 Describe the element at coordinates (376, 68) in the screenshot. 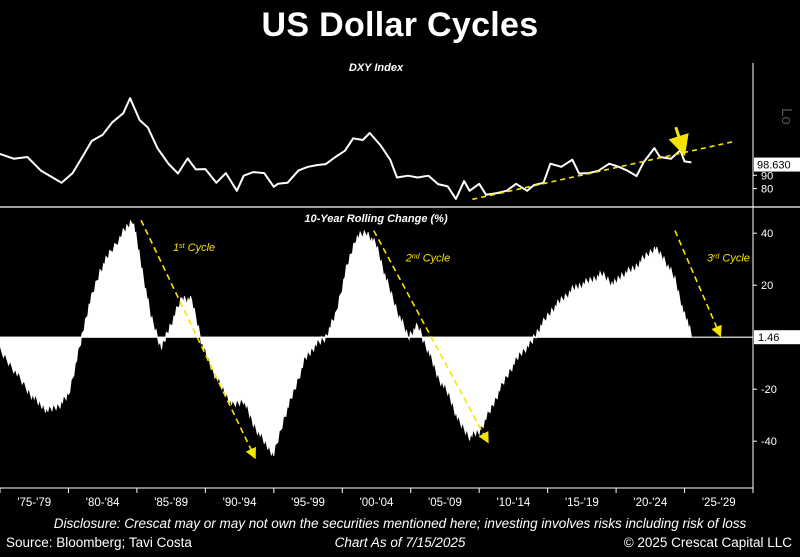

I see `dxy-panel-title: DXY Index` at that location.